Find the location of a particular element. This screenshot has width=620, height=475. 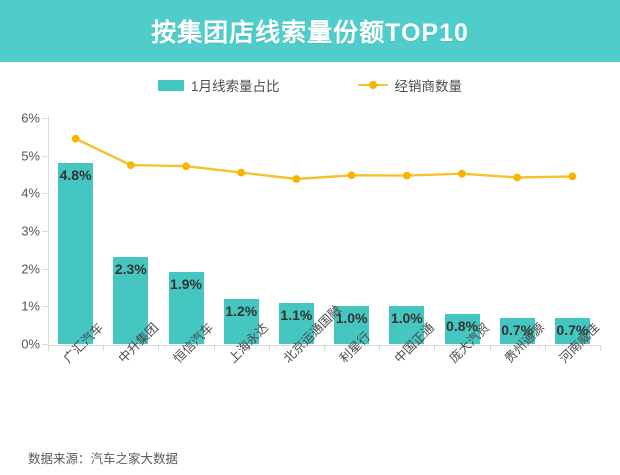

bar-value-label: 2.3% is located at coordinates (130, 269).